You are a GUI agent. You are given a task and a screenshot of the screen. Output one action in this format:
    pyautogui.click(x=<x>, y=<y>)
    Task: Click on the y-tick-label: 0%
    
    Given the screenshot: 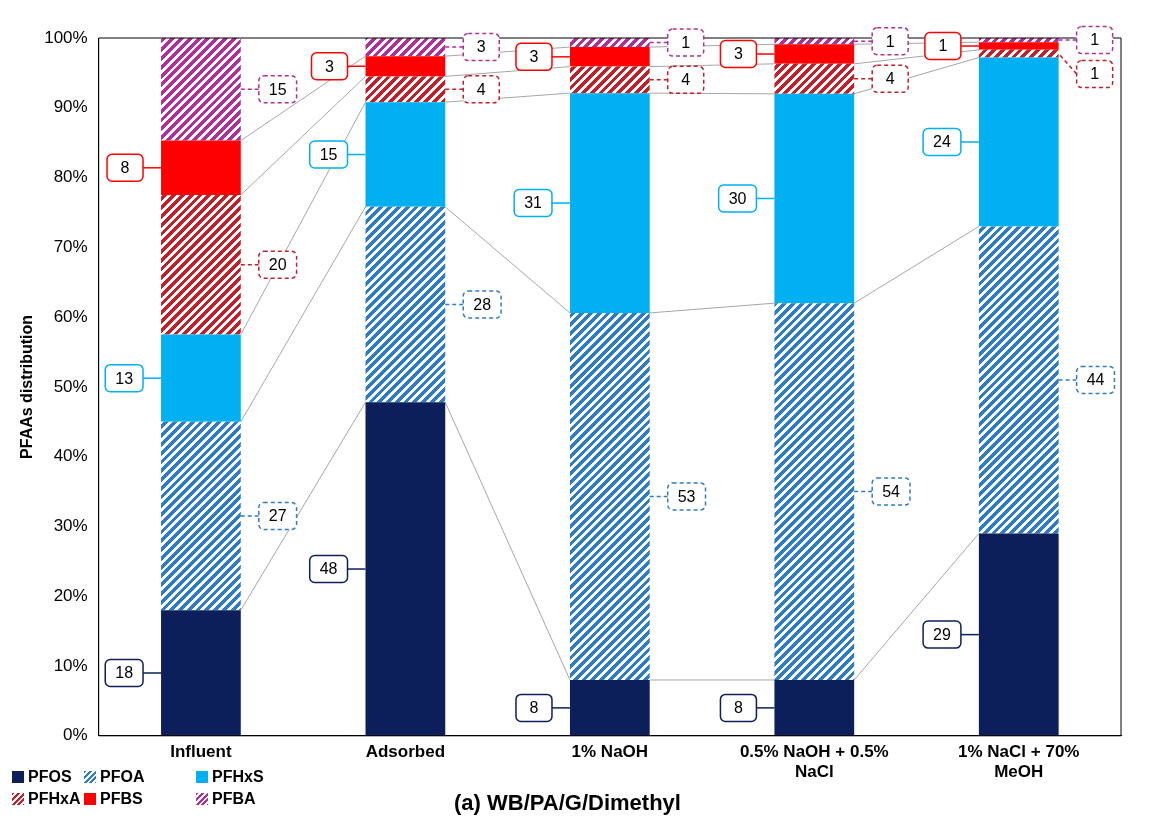 What is the action you would take?
    pyautogui.click(x=75, y=735)
    